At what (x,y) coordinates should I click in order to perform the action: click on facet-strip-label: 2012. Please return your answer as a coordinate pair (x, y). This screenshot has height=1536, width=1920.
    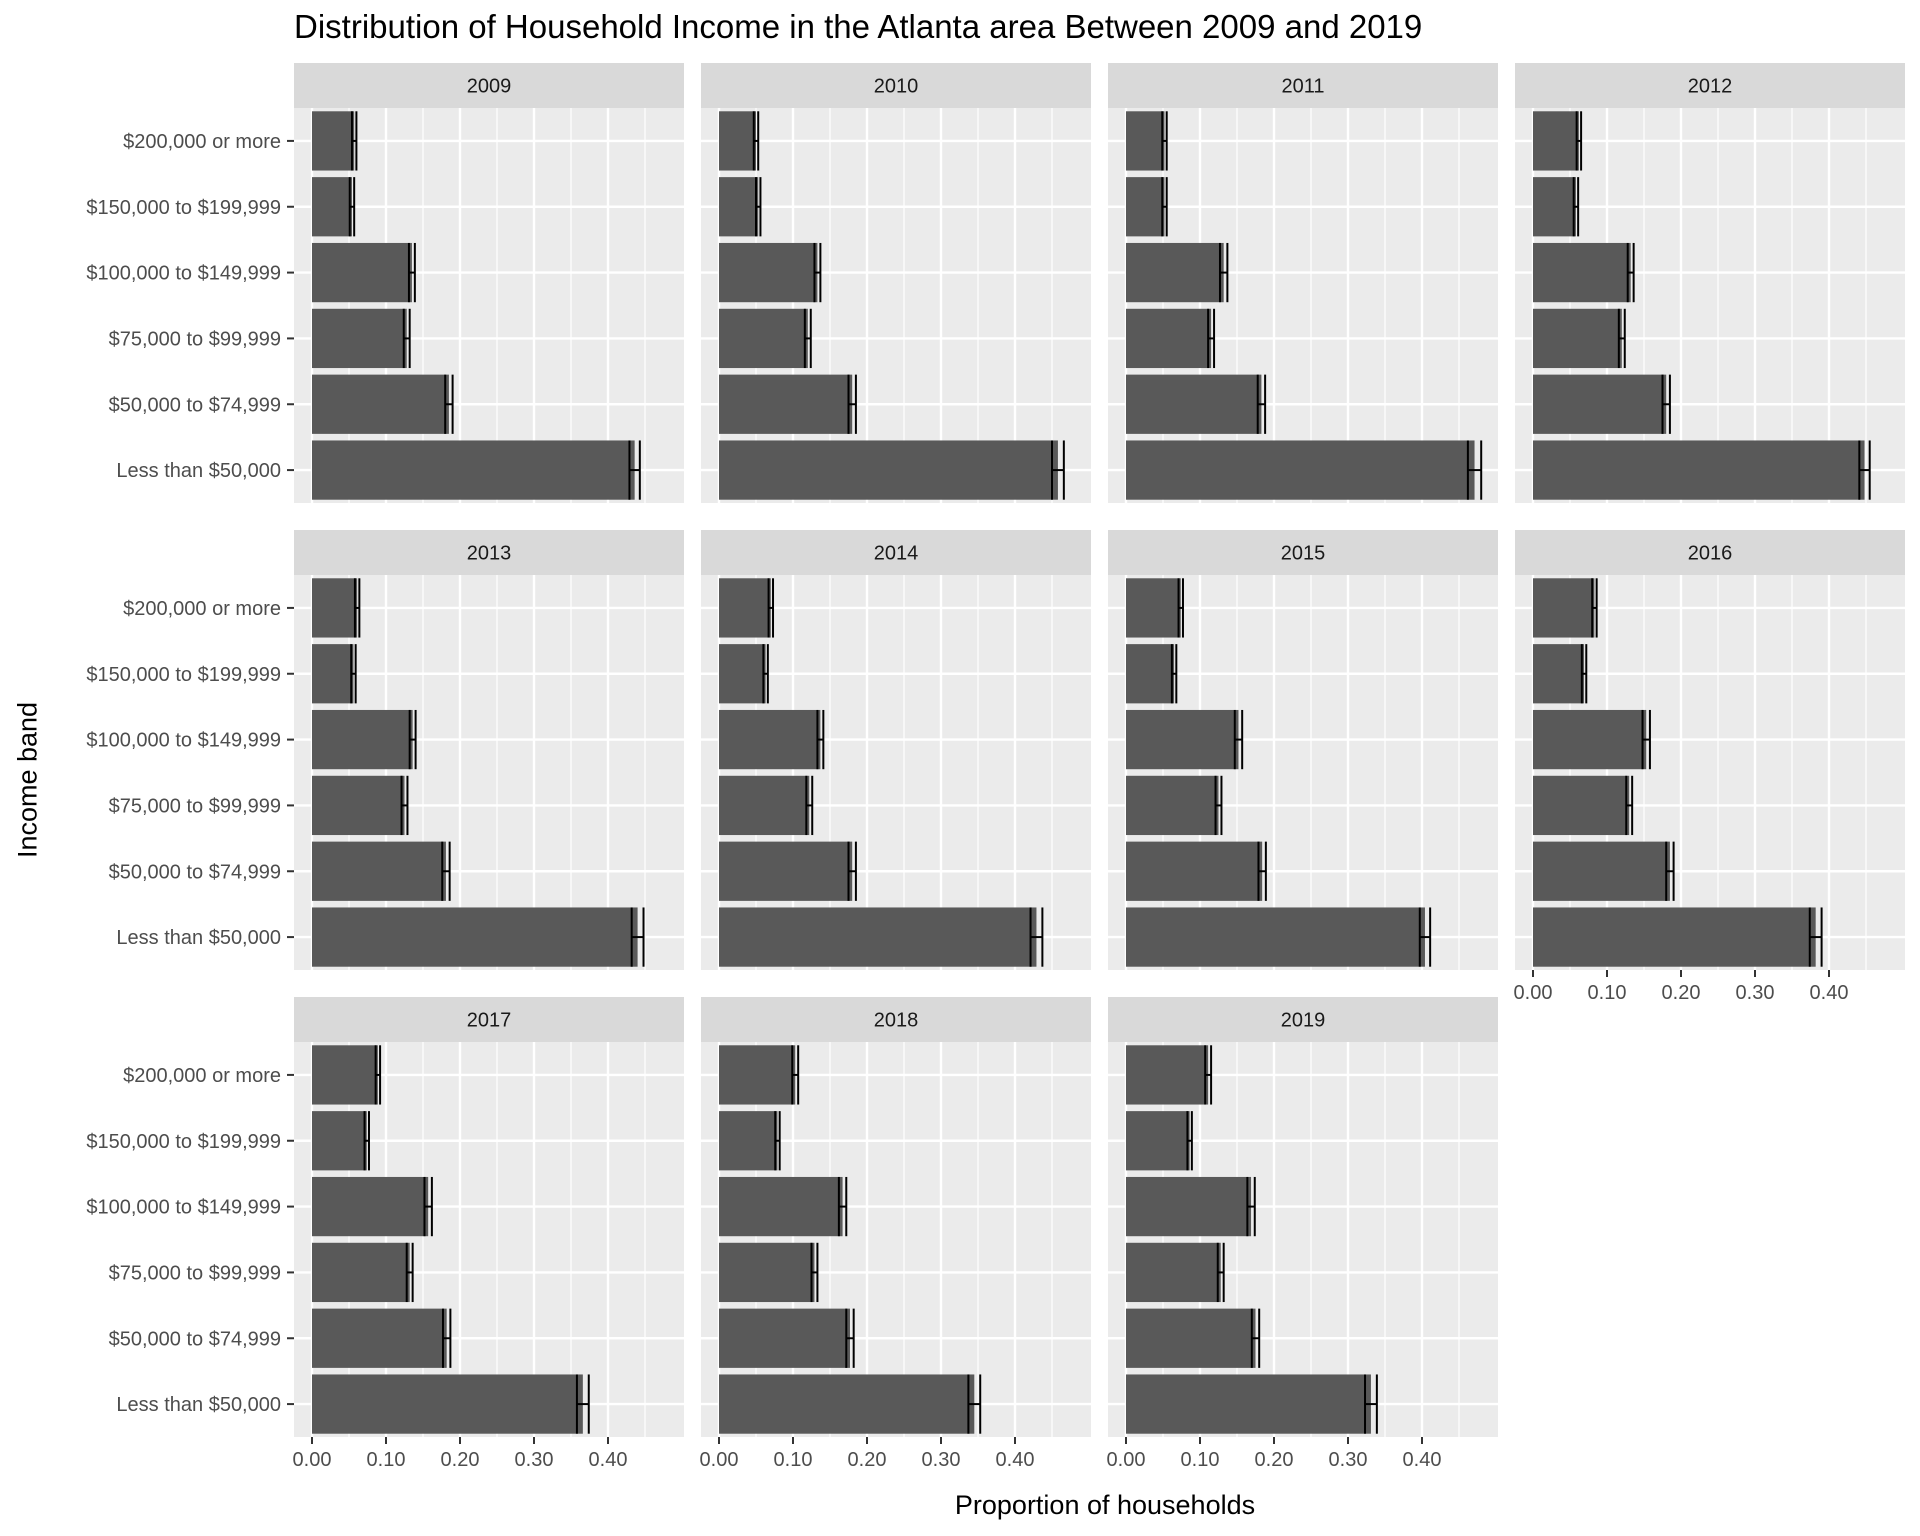
    Looking at the image, I should click on (1710, 87).